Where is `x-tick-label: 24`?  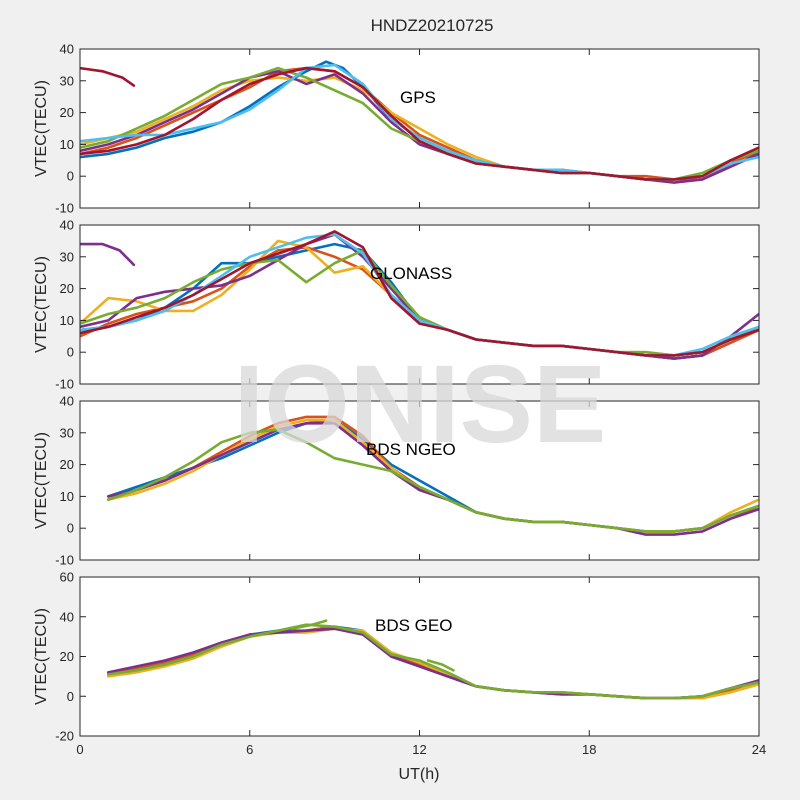 x-tick-label: 24 is located at coordinates (759, 749).